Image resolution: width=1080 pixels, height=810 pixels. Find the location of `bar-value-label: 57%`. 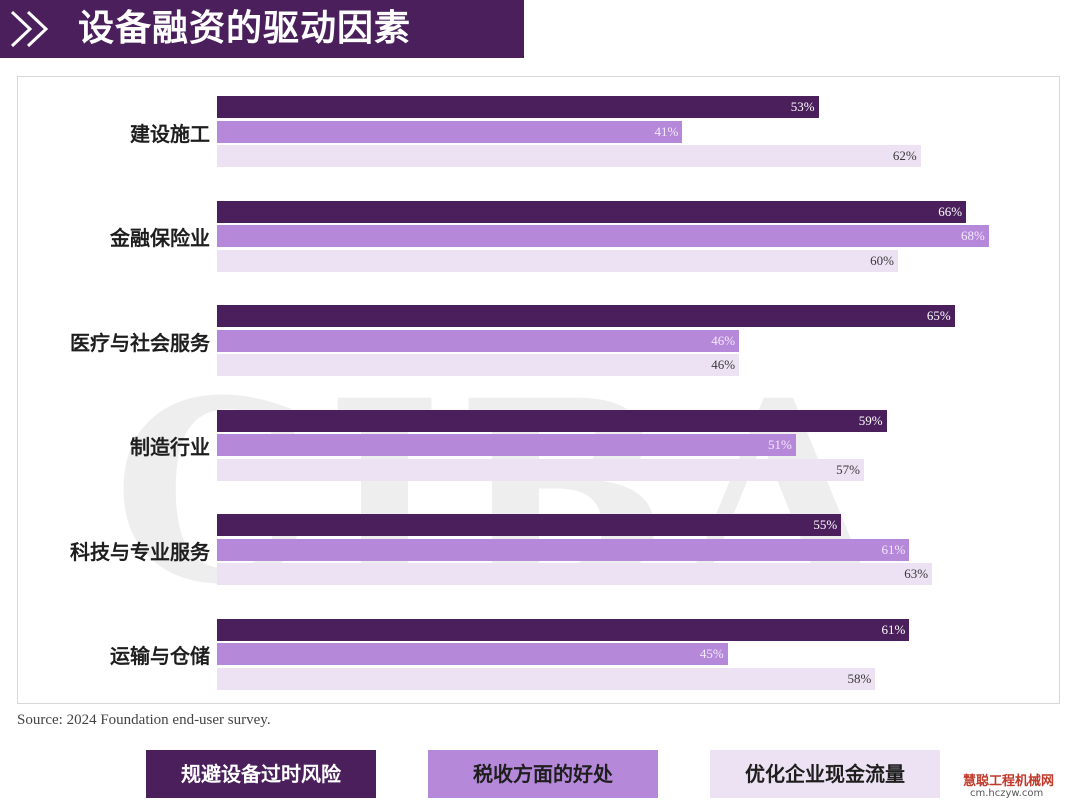

bar-value-label: 57% is located at coordinates (848, 469).